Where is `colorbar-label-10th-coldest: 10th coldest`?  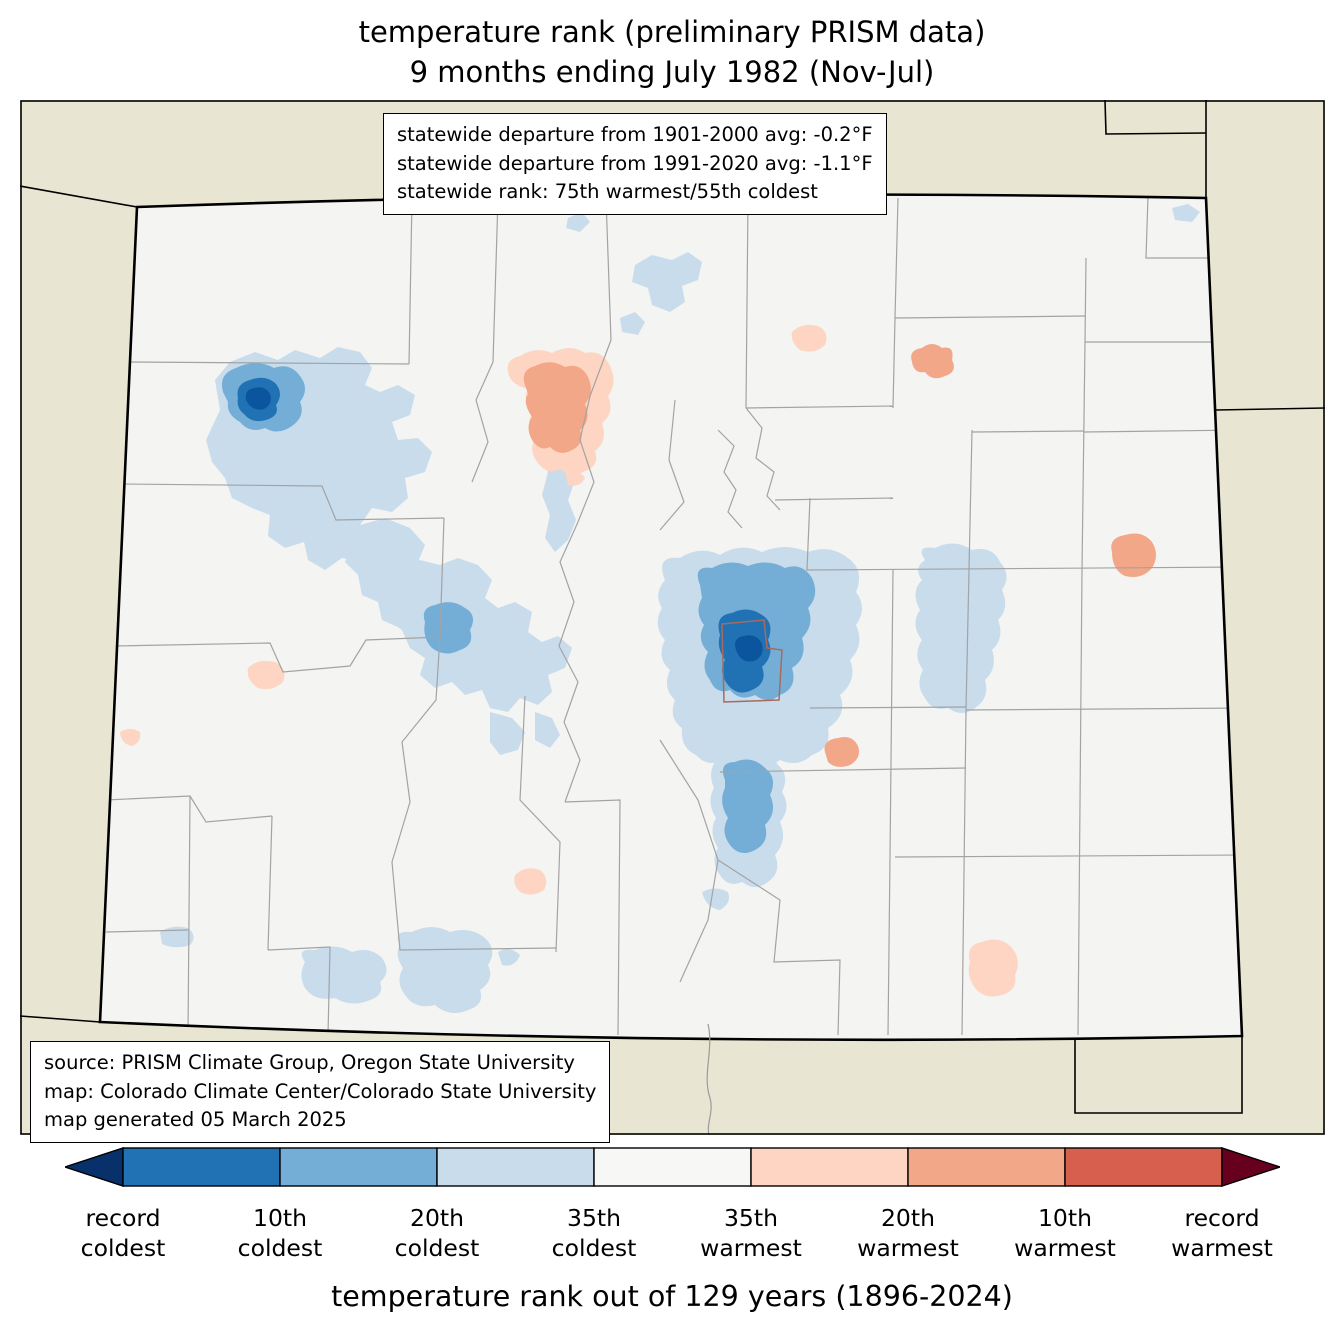
colorbar-label-10th-coldest: 10th coldest is located at coordinates (280, 1233).